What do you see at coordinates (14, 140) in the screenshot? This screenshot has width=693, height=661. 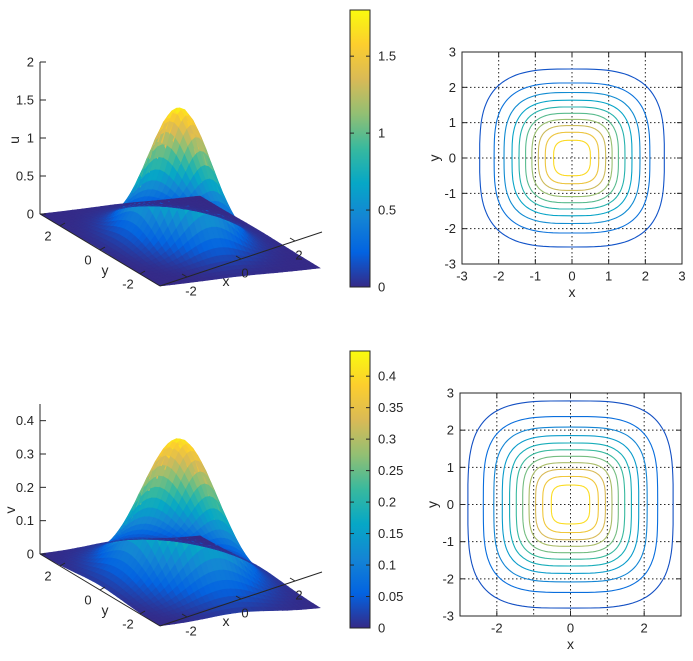 I see `z-axis-label: u` at bounding box center [14, 140].